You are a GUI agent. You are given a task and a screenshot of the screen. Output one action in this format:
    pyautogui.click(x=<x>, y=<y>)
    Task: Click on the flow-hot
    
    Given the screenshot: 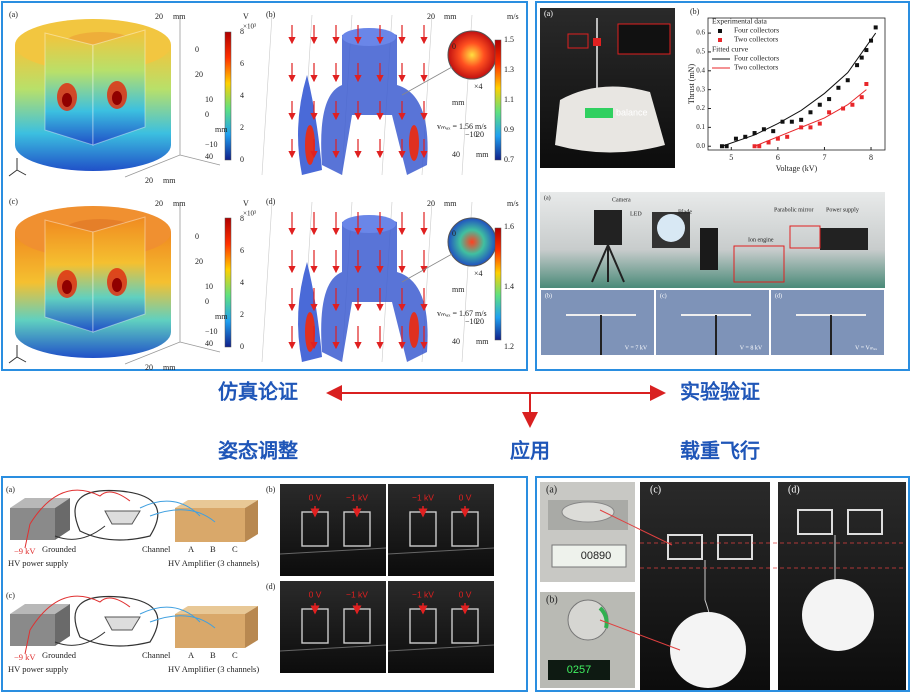 What is the action you would take?
    pyautogui.click(x=414, y=330)
    